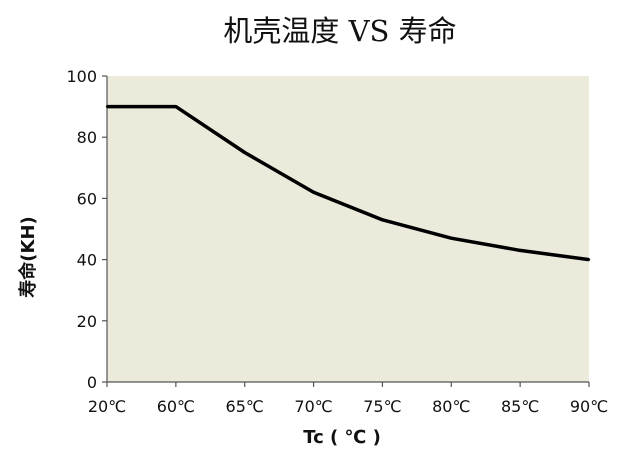  I want to click on x-tick-label: 90℃, so click(589, 406).